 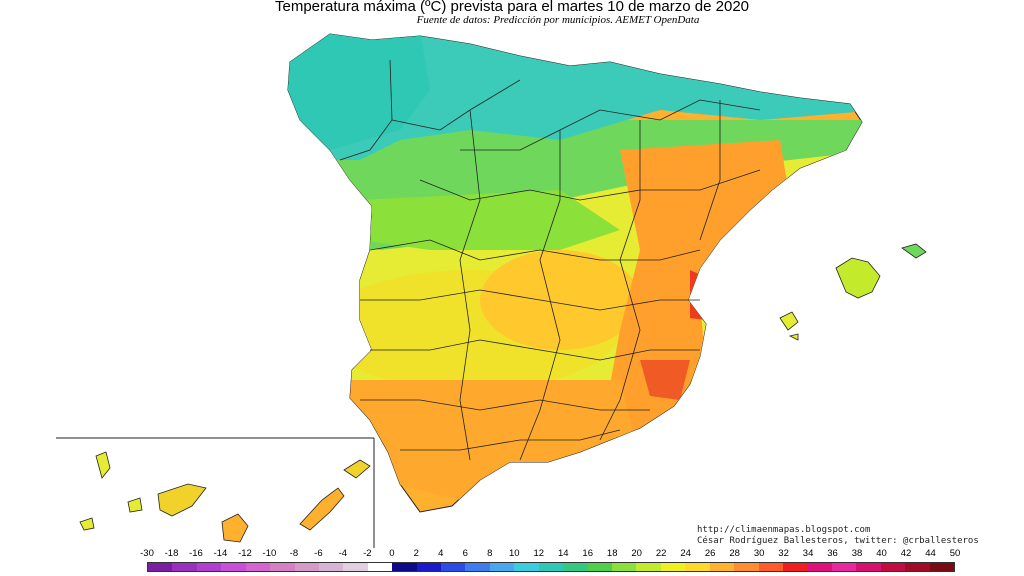 What do you see at coordinates (147, 553) in the screenshot?
I see `legend-label: -30` at bounding box center [147, 553].